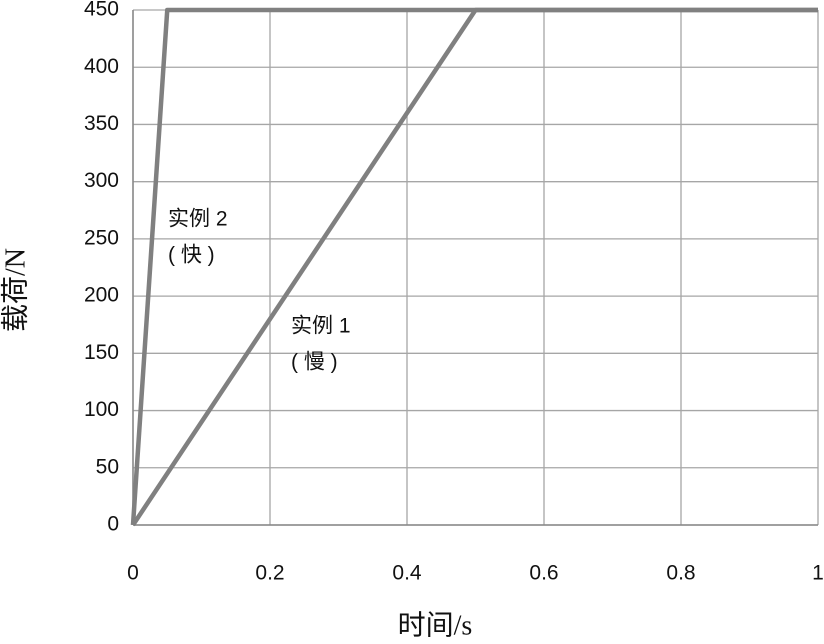  I want to click on y-tick-label: 350, so click(101, 123).